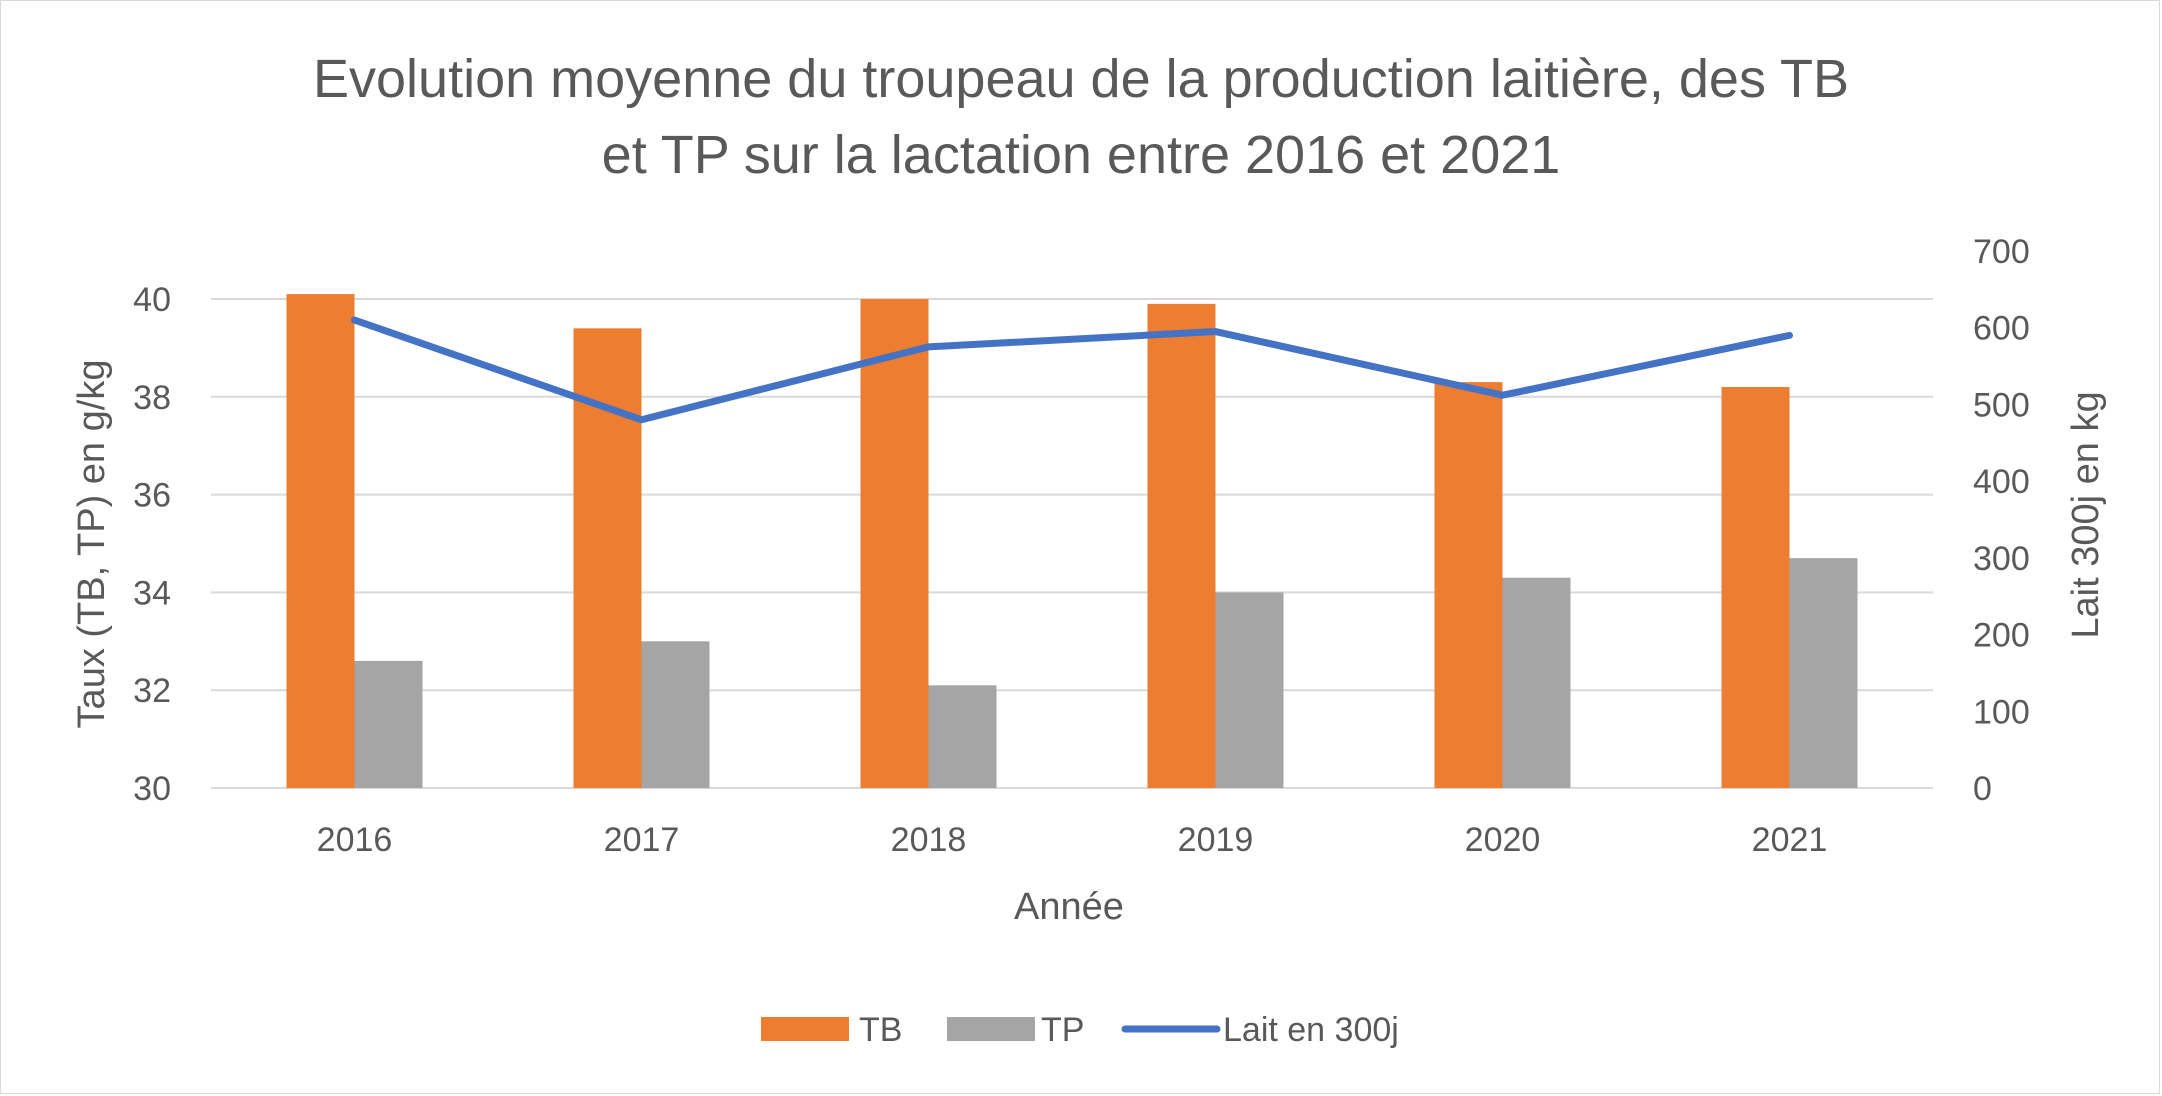  I want to click on legend-label-lait-en-300j: Lait en 300j, so click(1311, 1030).